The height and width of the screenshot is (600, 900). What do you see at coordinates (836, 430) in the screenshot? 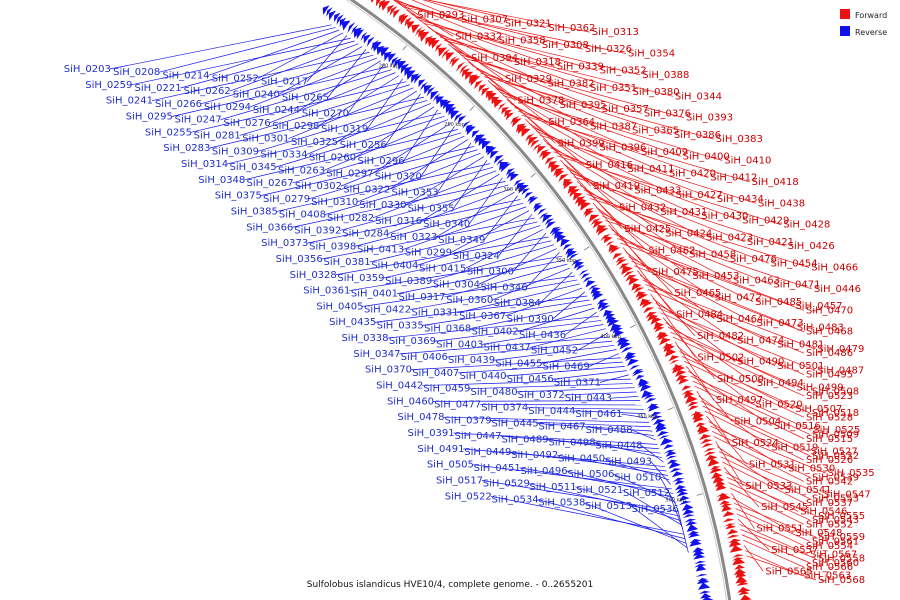
I see `gene-label: SiH_0525` at bounding box center [836, 430].